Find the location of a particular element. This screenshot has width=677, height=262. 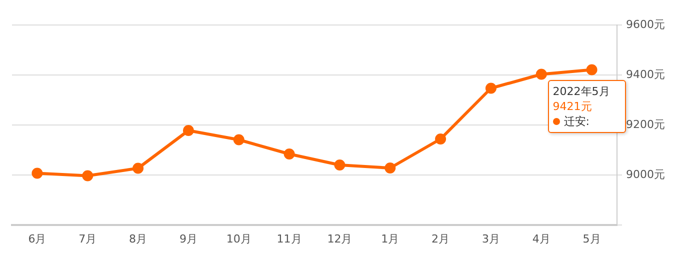

y-tick-label: 9000元 is located at coordinates (645, 174).